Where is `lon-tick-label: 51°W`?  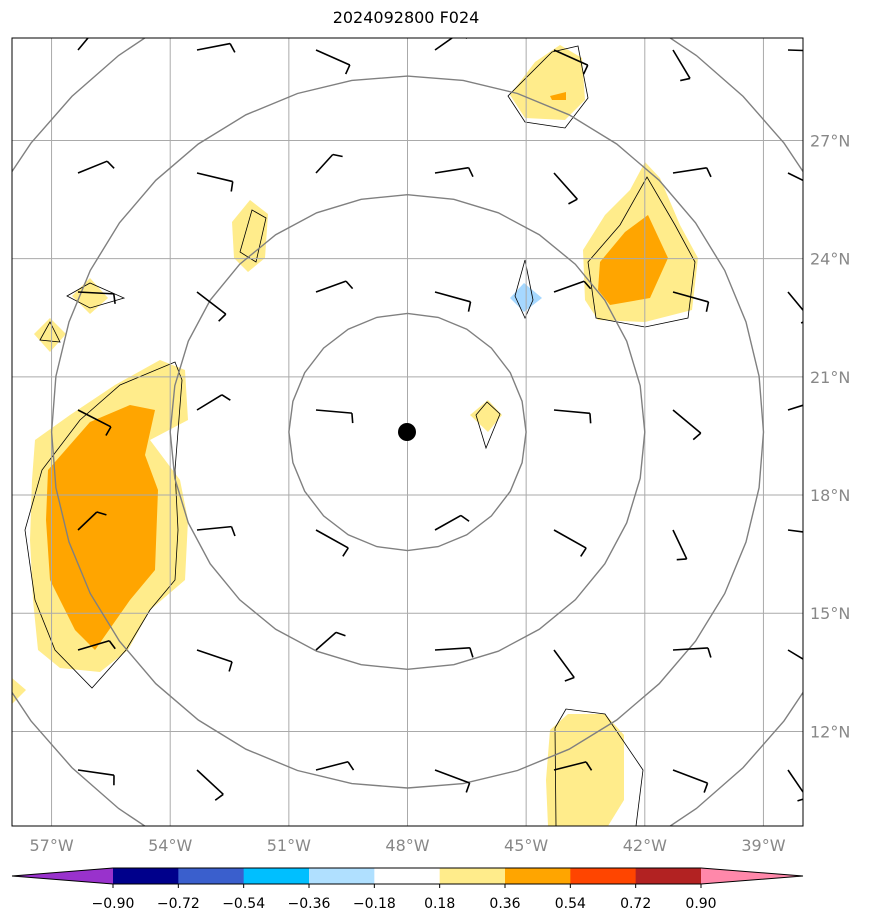
lon-tick-label: 51°W is located at coordinates (289, 845).